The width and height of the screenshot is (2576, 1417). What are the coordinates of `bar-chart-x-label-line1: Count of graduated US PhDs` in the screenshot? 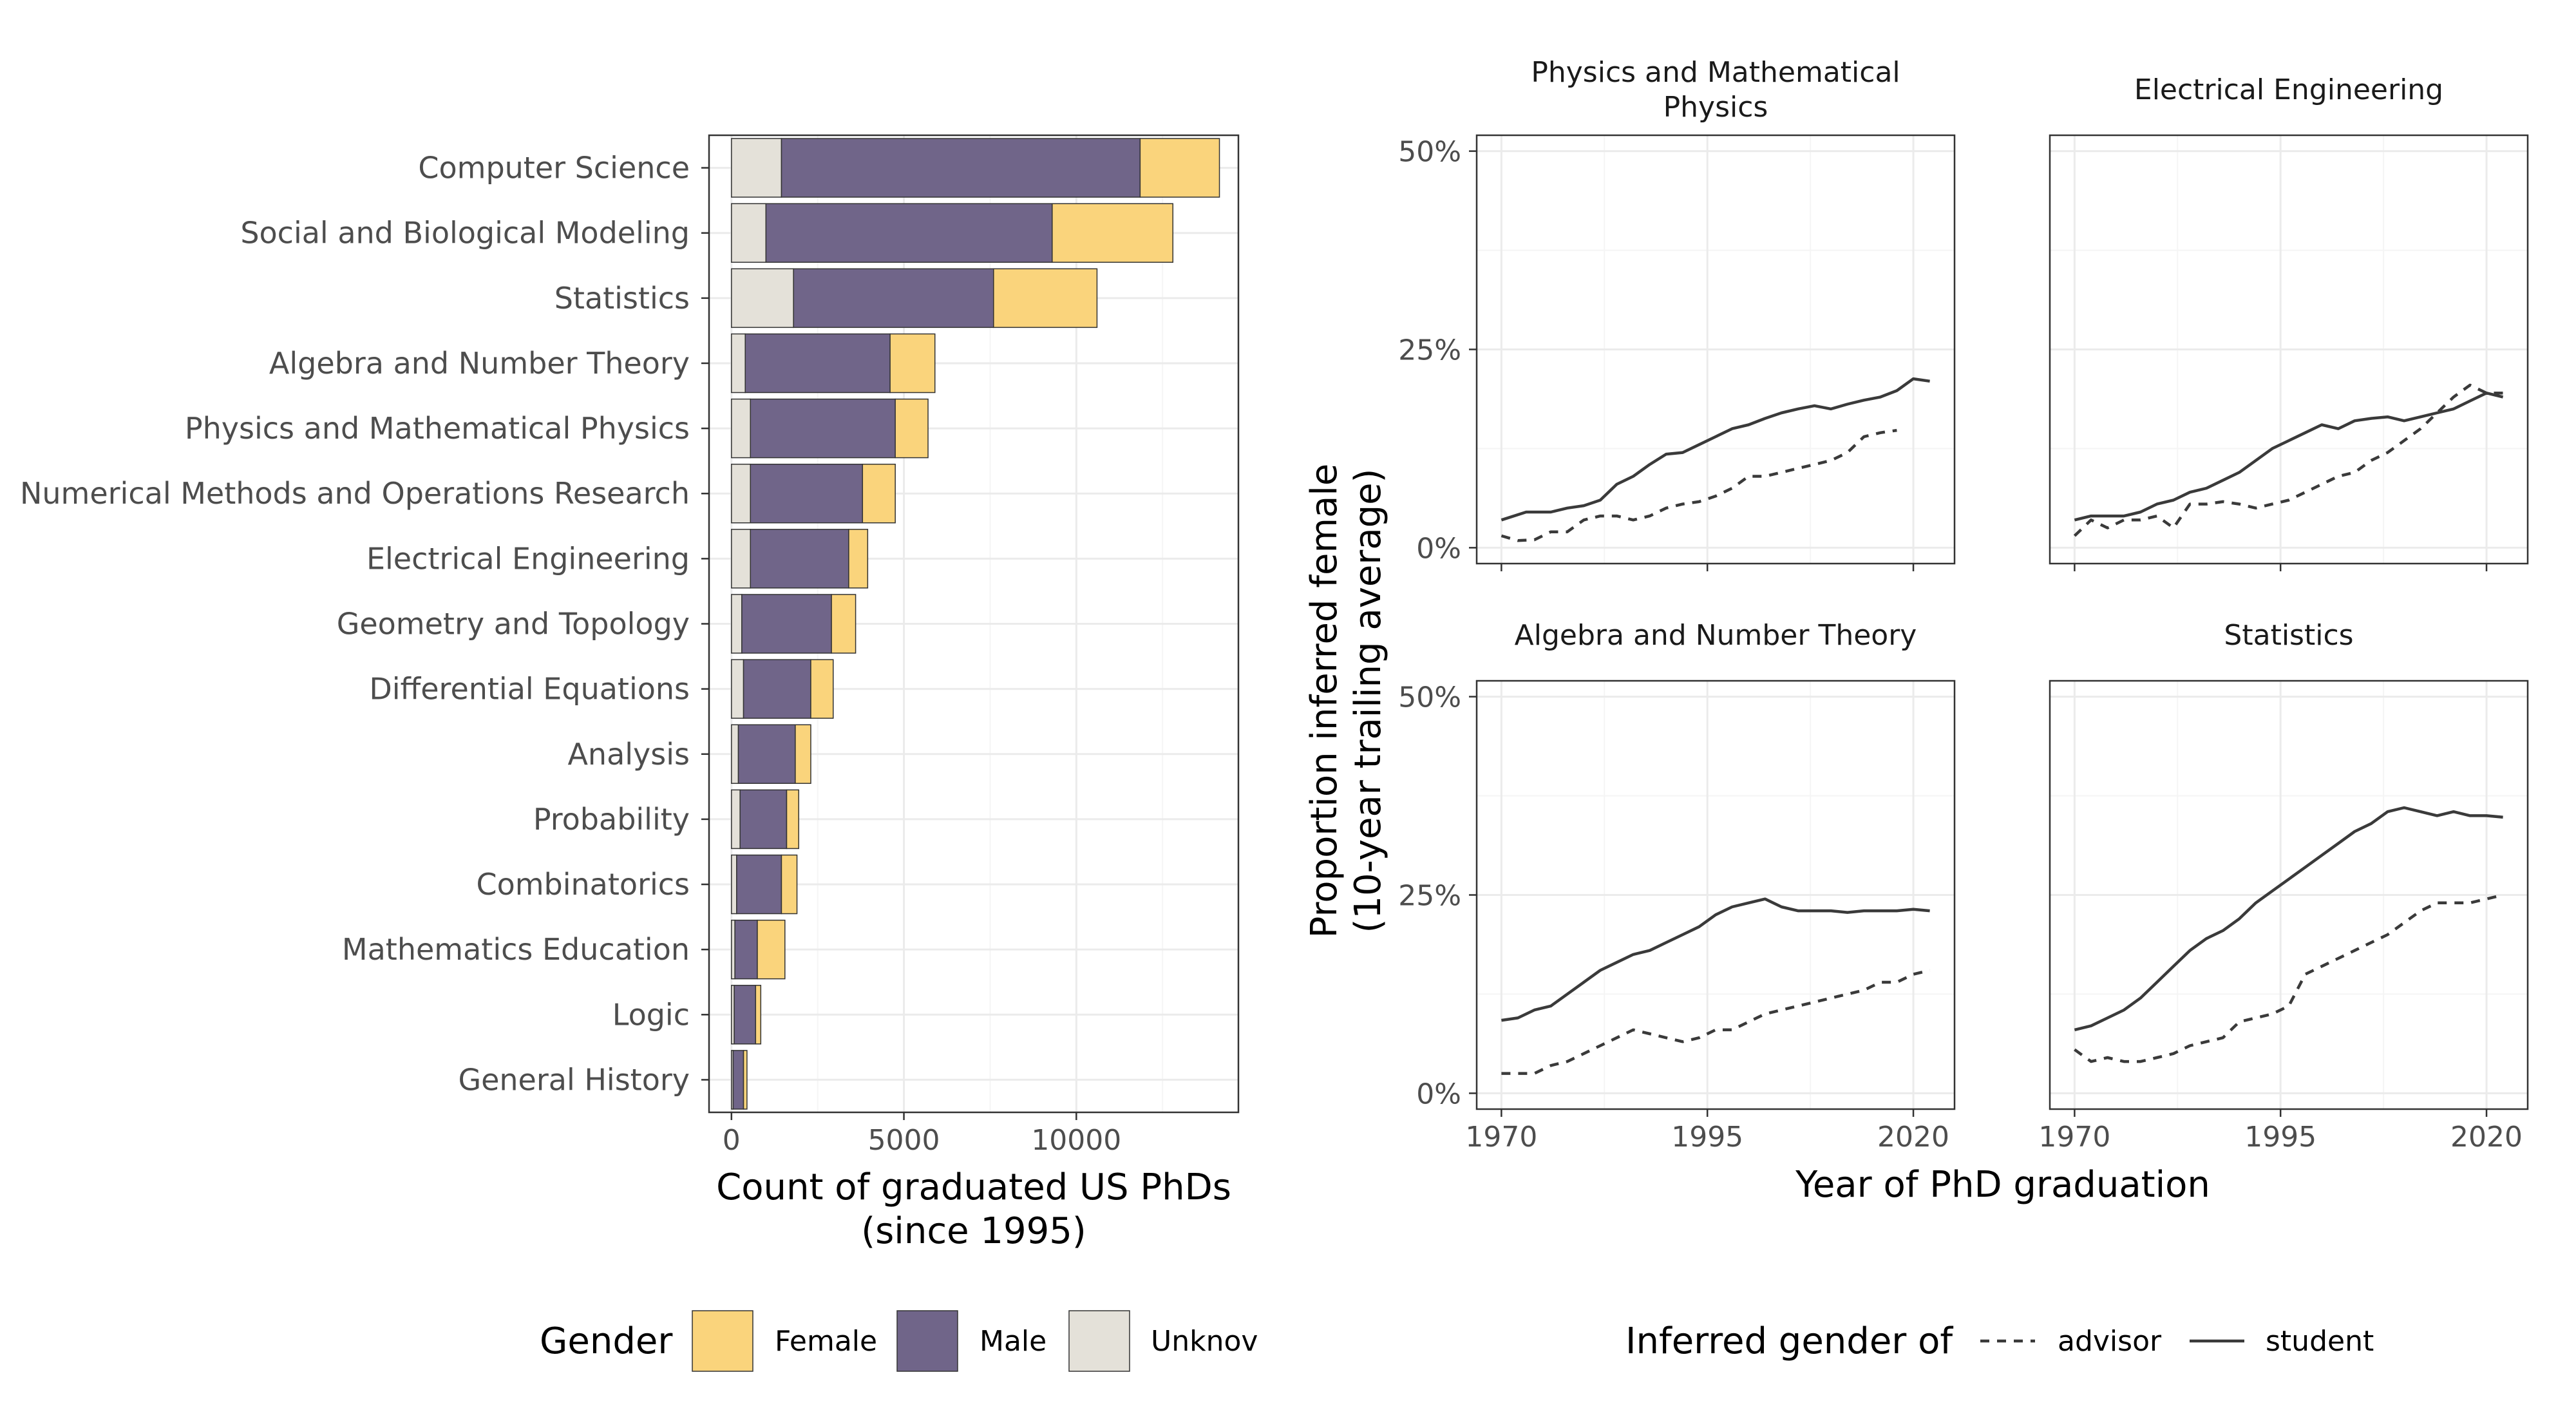 It's located at (974, 1187).